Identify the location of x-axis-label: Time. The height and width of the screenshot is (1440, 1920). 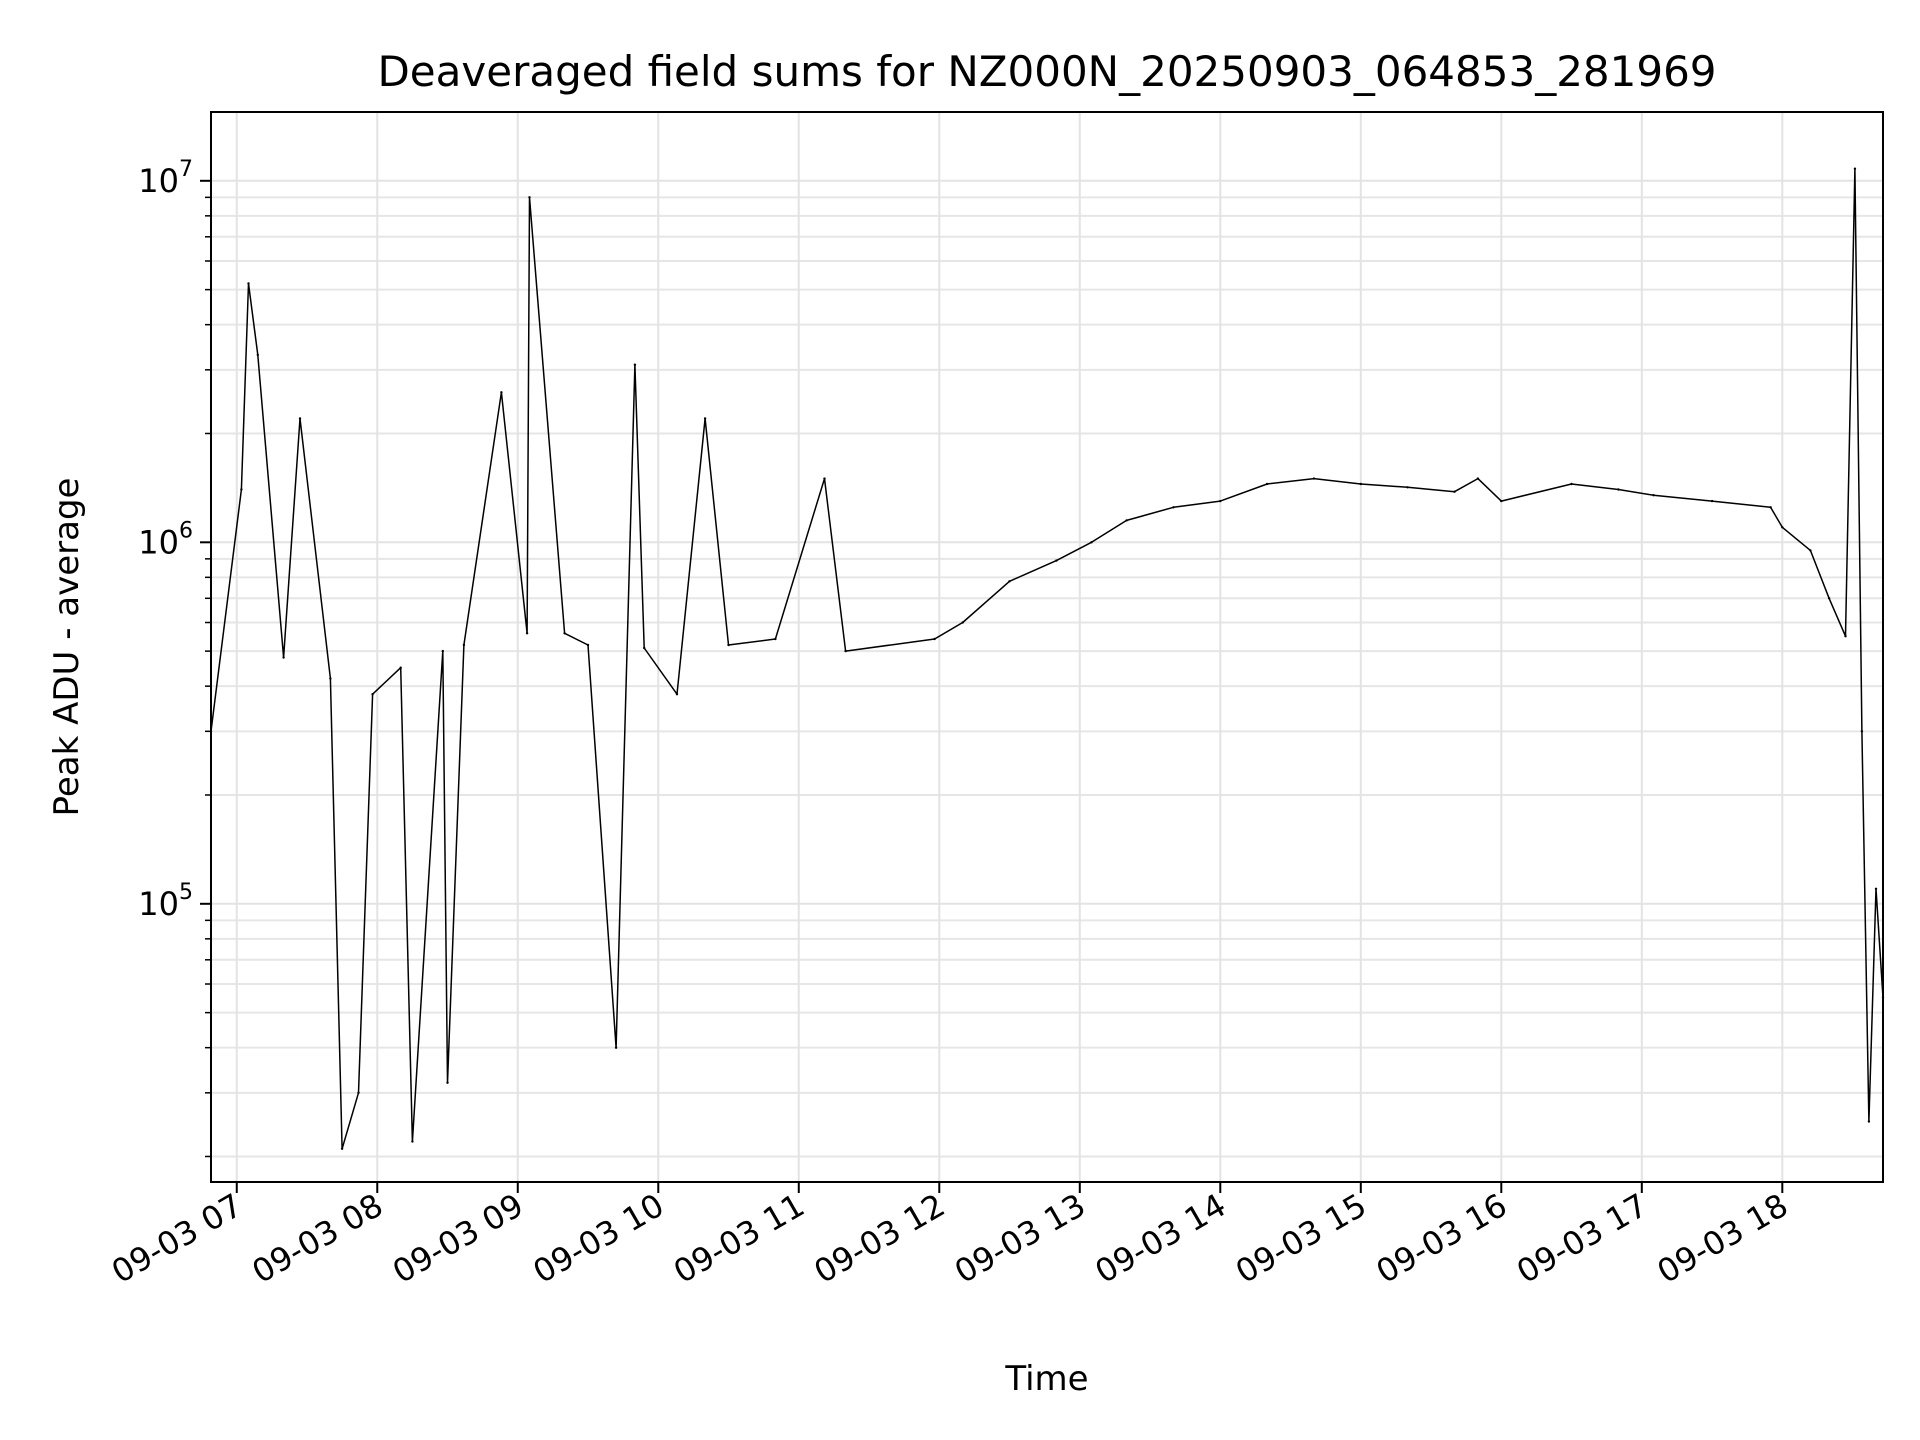
(1046, 1379).